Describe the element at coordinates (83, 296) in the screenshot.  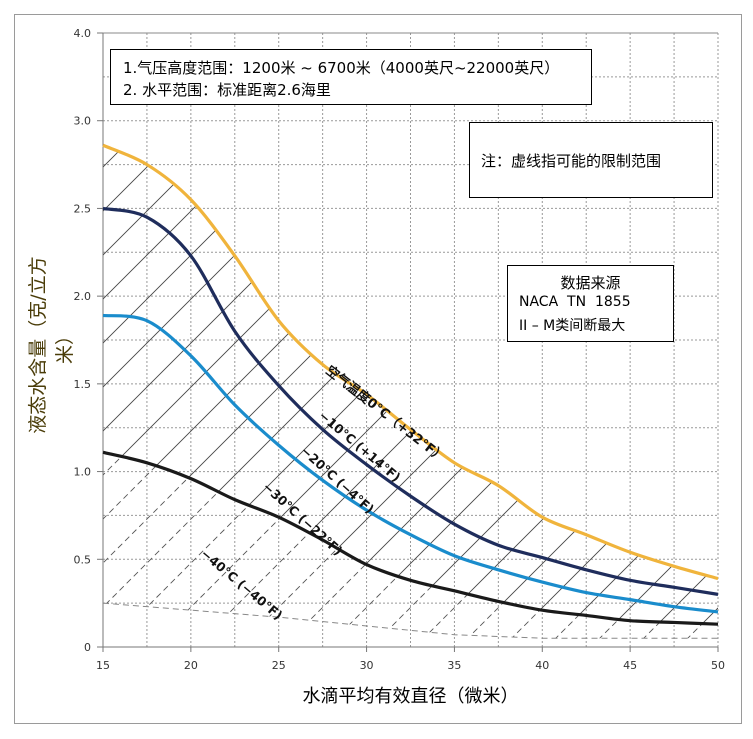
I see `y-tick-label: 2.0` at that location.